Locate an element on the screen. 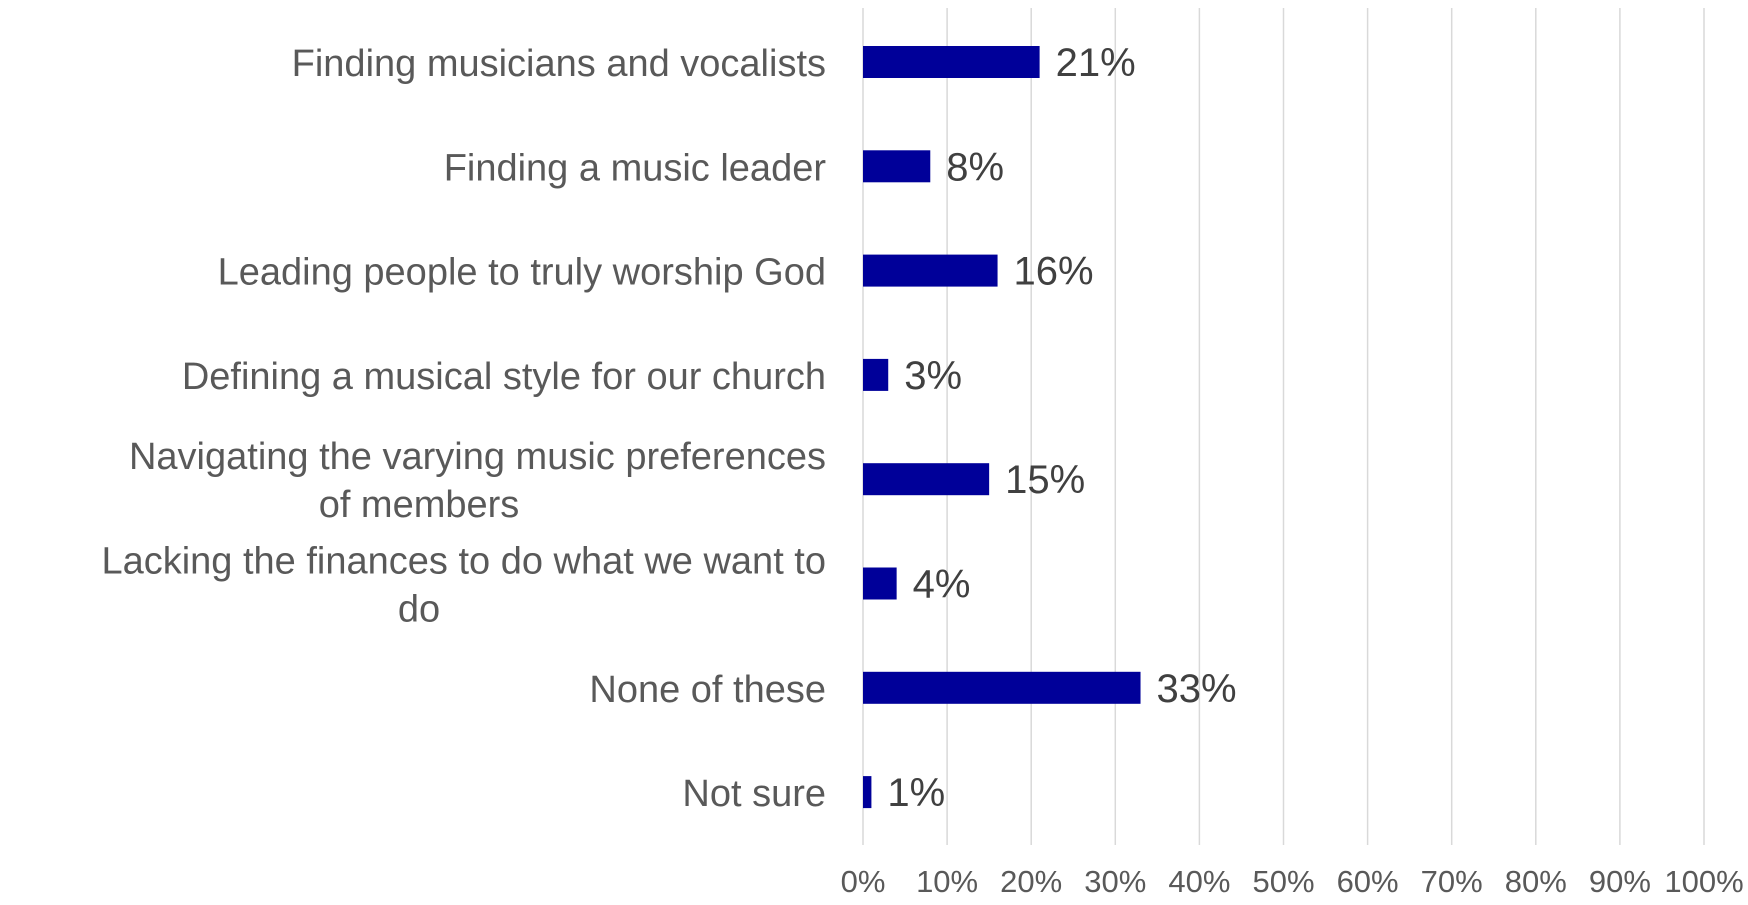  bar-value-label: 33% is located at coordinates (1197, 689).